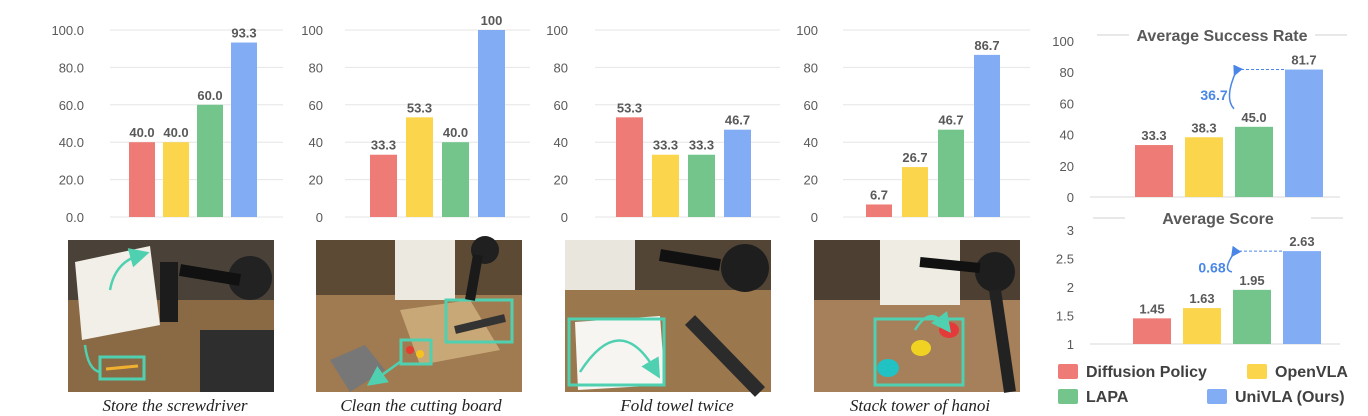  What do you see at coordinates (171, 316) in the screenshot?
I see `task-photo-store-screwdriver` at bounding box center [171, 316].